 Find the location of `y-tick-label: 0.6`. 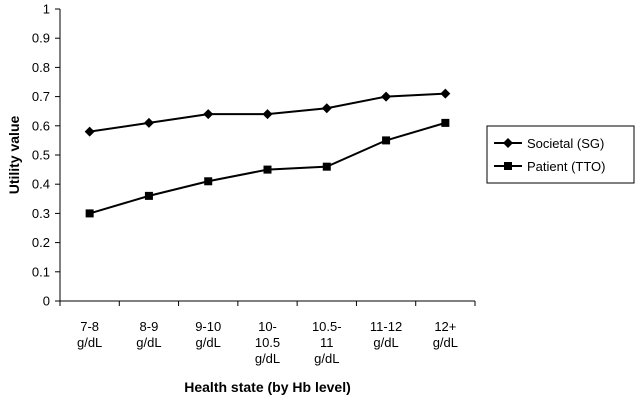

y-tick-label: 0.6 is located at coordinates (41, 125).